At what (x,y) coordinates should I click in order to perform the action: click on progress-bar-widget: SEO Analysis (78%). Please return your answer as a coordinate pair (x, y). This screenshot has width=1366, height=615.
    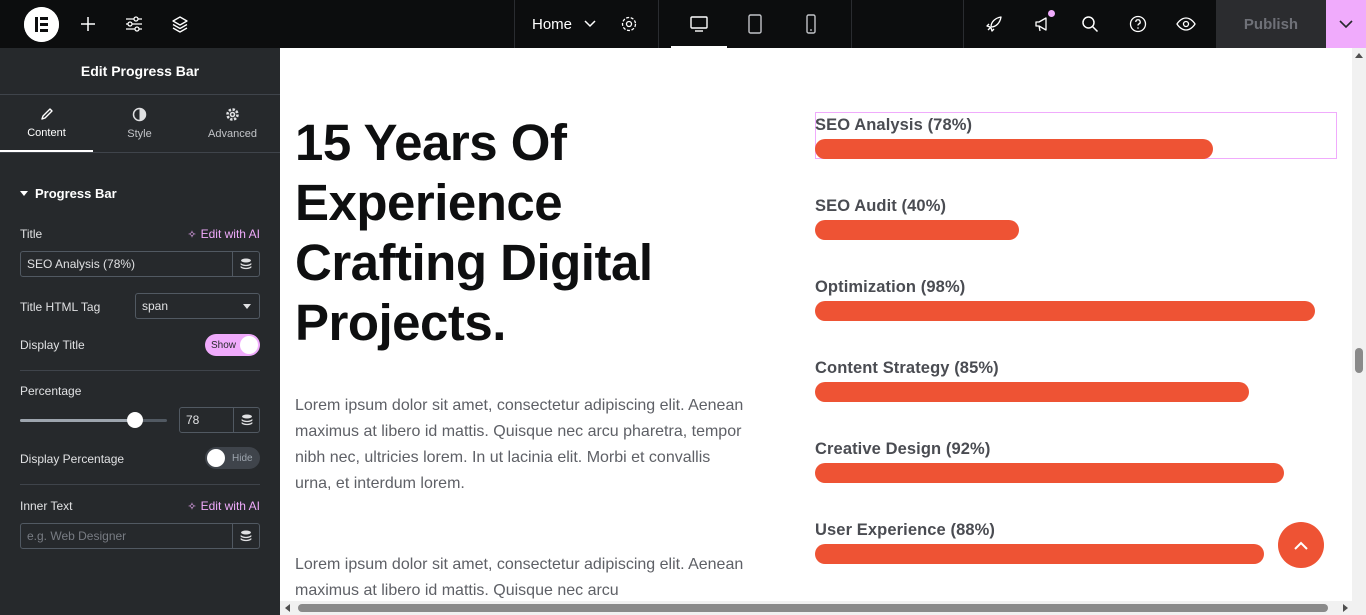
    Looking at the image, I should click on (1076, 136).